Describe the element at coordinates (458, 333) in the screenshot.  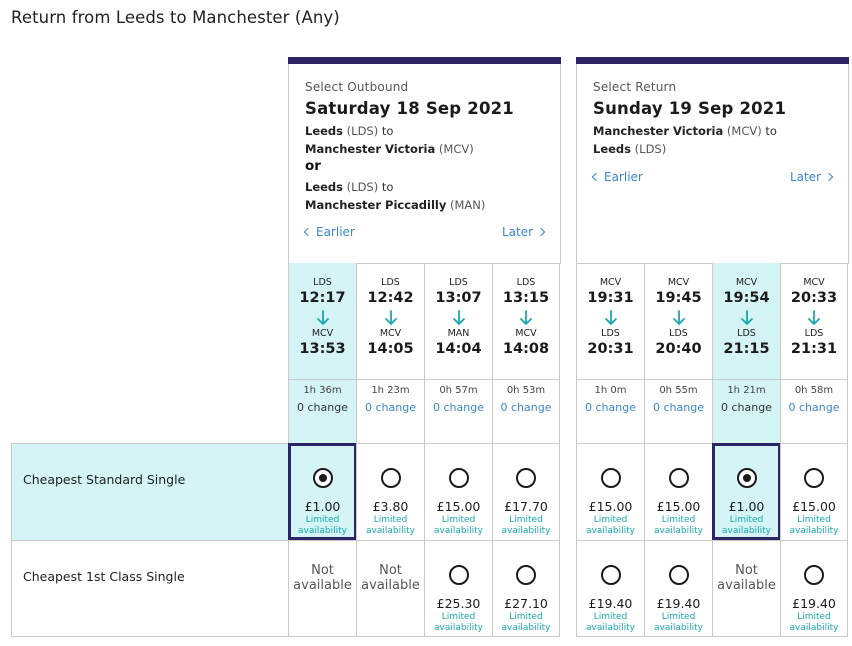
I see `arrival-station-code: MAN` at that location.